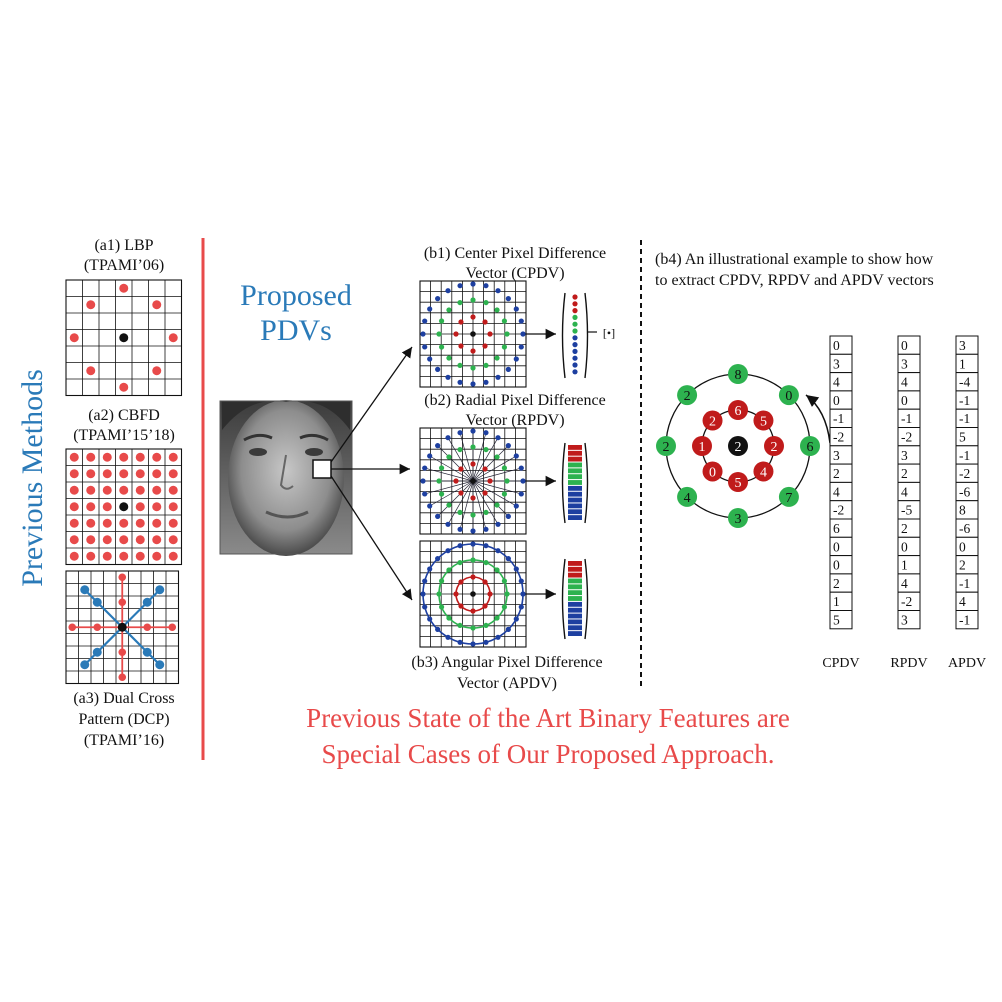 This screenshot has width=1002, height=1002. Describe the element at coordinates (296, 295) in the screenshot. I see `proposed-title-line1: Proposed` at that location.